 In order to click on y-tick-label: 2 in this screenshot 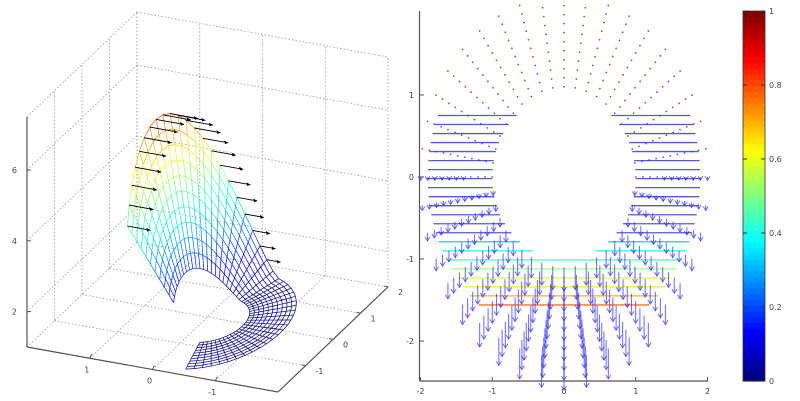, I will do `click(400, 292)`.